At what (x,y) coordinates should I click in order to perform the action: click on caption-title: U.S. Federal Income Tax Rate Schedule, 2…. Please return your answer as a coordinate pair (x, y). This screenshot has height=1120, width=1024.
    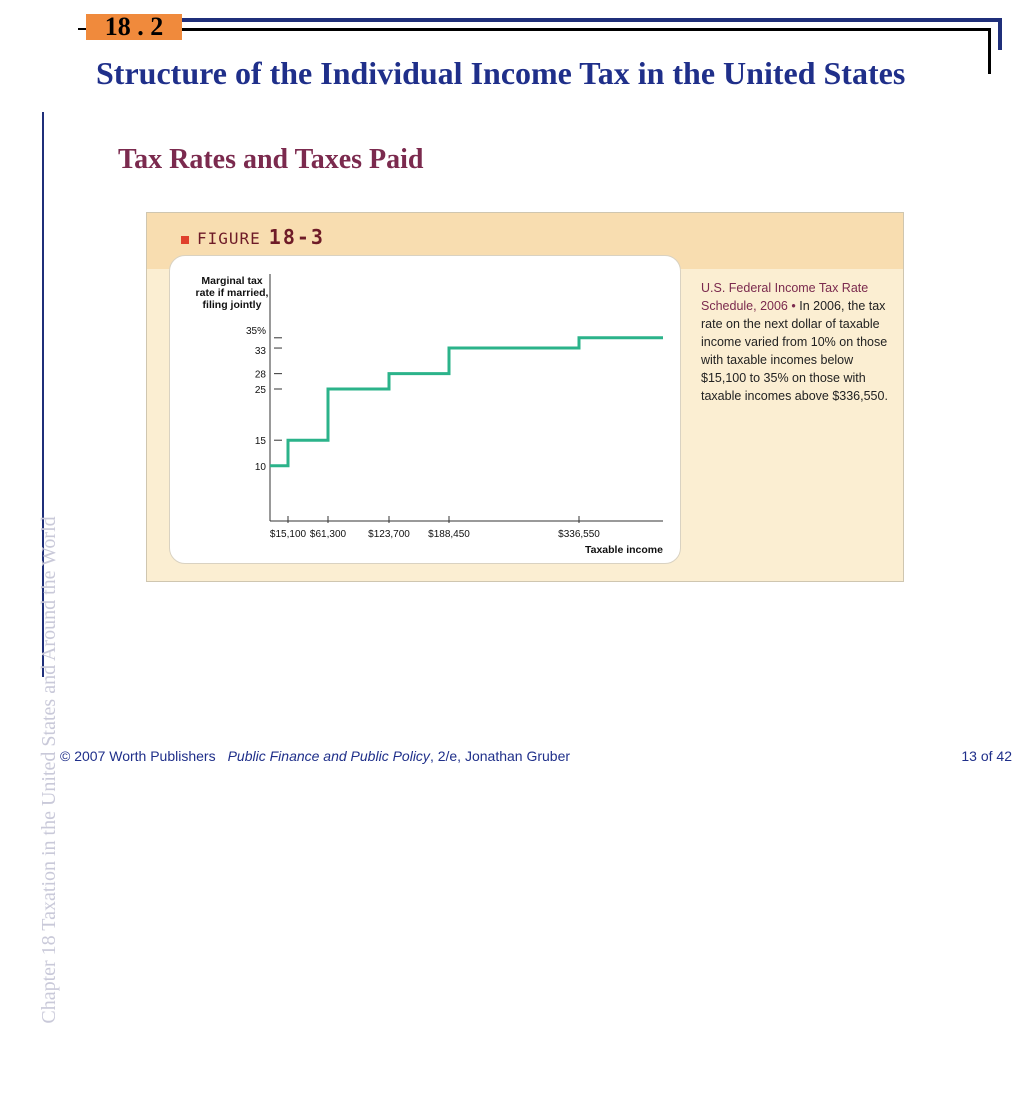
    Looking at the image, I should click on (785, 297).